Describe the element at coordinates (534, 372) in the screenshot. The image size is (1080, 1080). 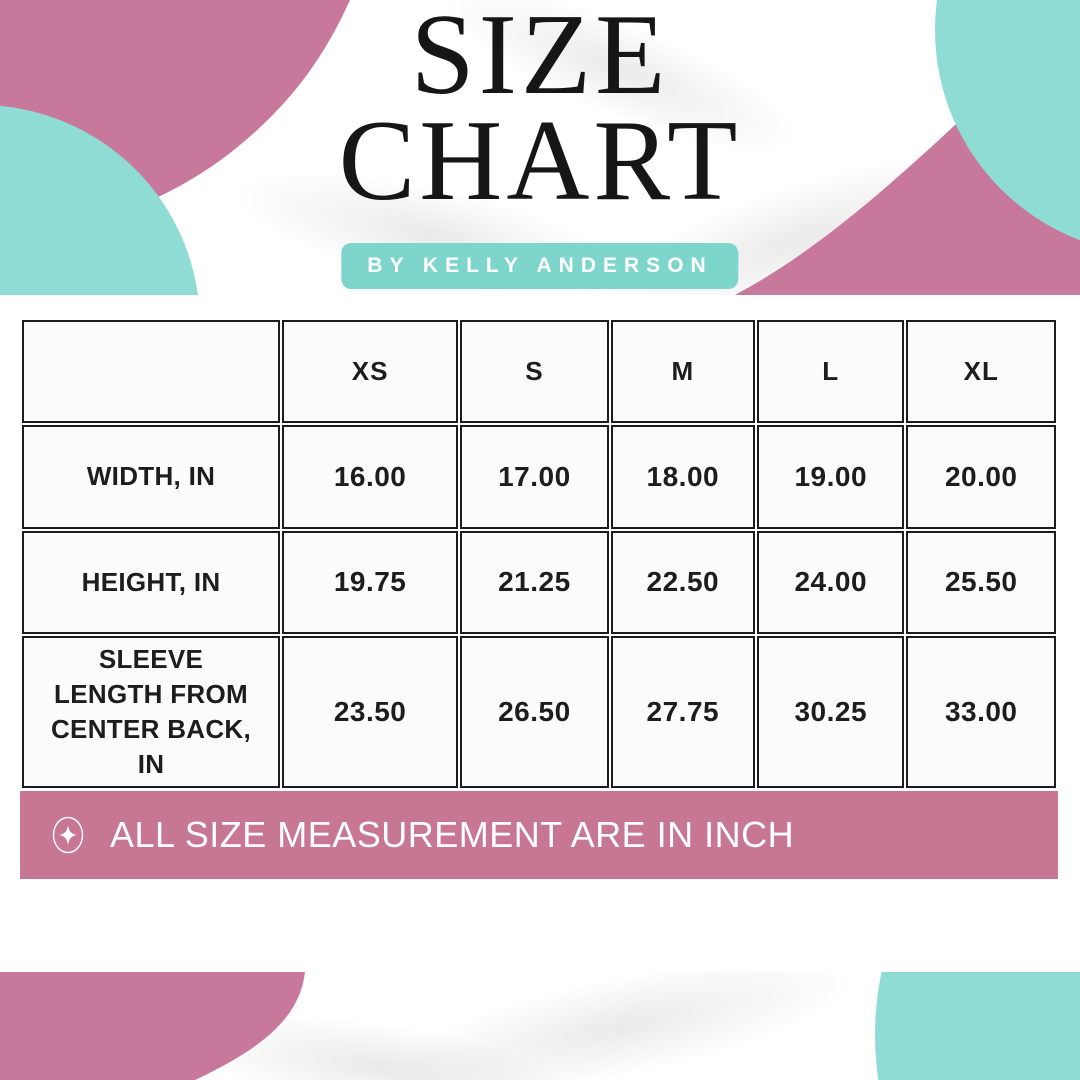
I see `column-header-s: S` at that location.